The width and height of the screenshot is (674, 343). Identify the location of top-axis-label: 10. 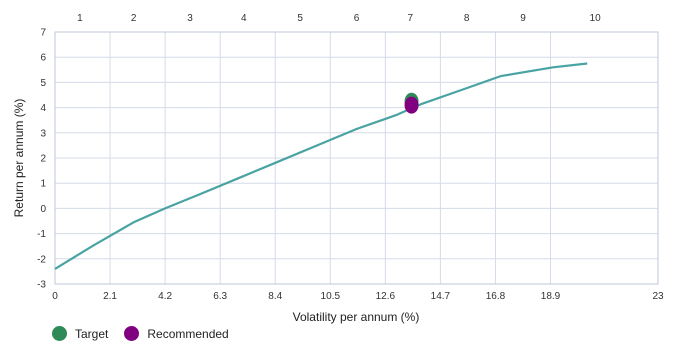
(596, 18).